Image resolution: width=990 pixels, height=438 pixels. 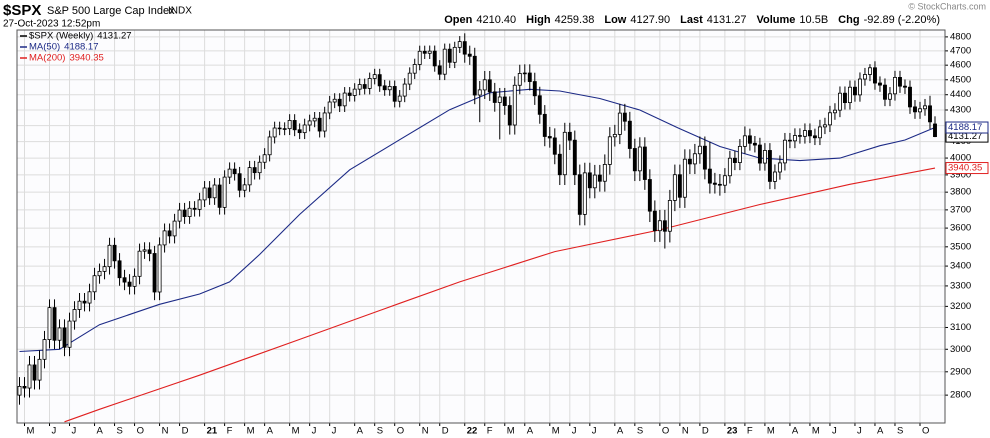 What do you see at coordinates (960, 285) in the screenshot?
I see `y-tick-label: 3300` at bounding box center [960, 285].